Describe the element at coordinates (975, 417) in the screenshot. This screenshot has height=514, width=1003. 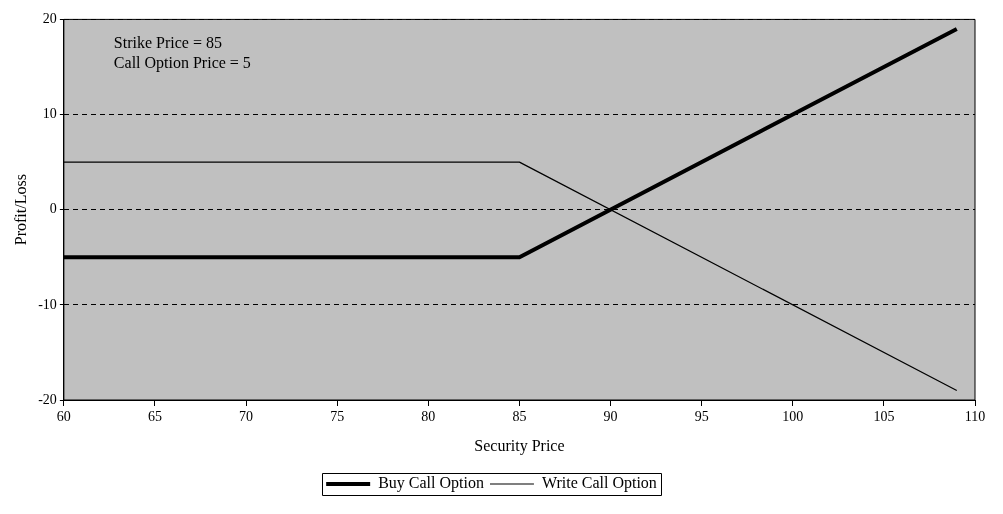
I see `x-tick-label: 110` at that location.